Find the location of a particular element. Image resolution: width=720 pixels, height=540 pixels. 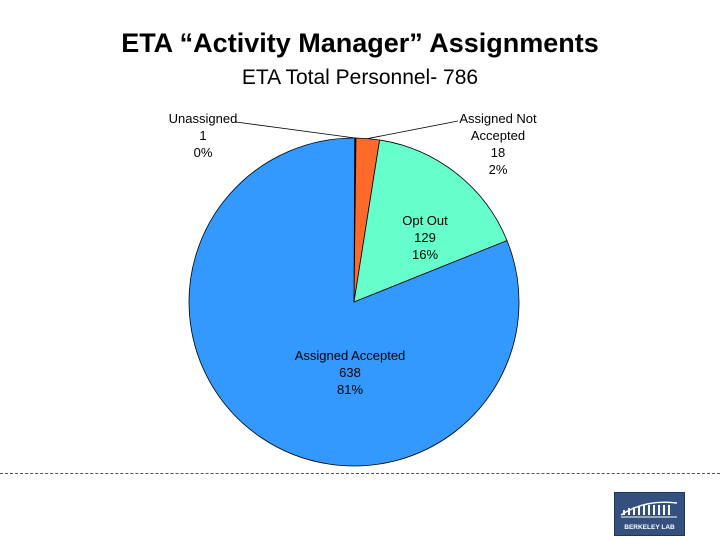

footer-divider is located at coordinates (360, 473).